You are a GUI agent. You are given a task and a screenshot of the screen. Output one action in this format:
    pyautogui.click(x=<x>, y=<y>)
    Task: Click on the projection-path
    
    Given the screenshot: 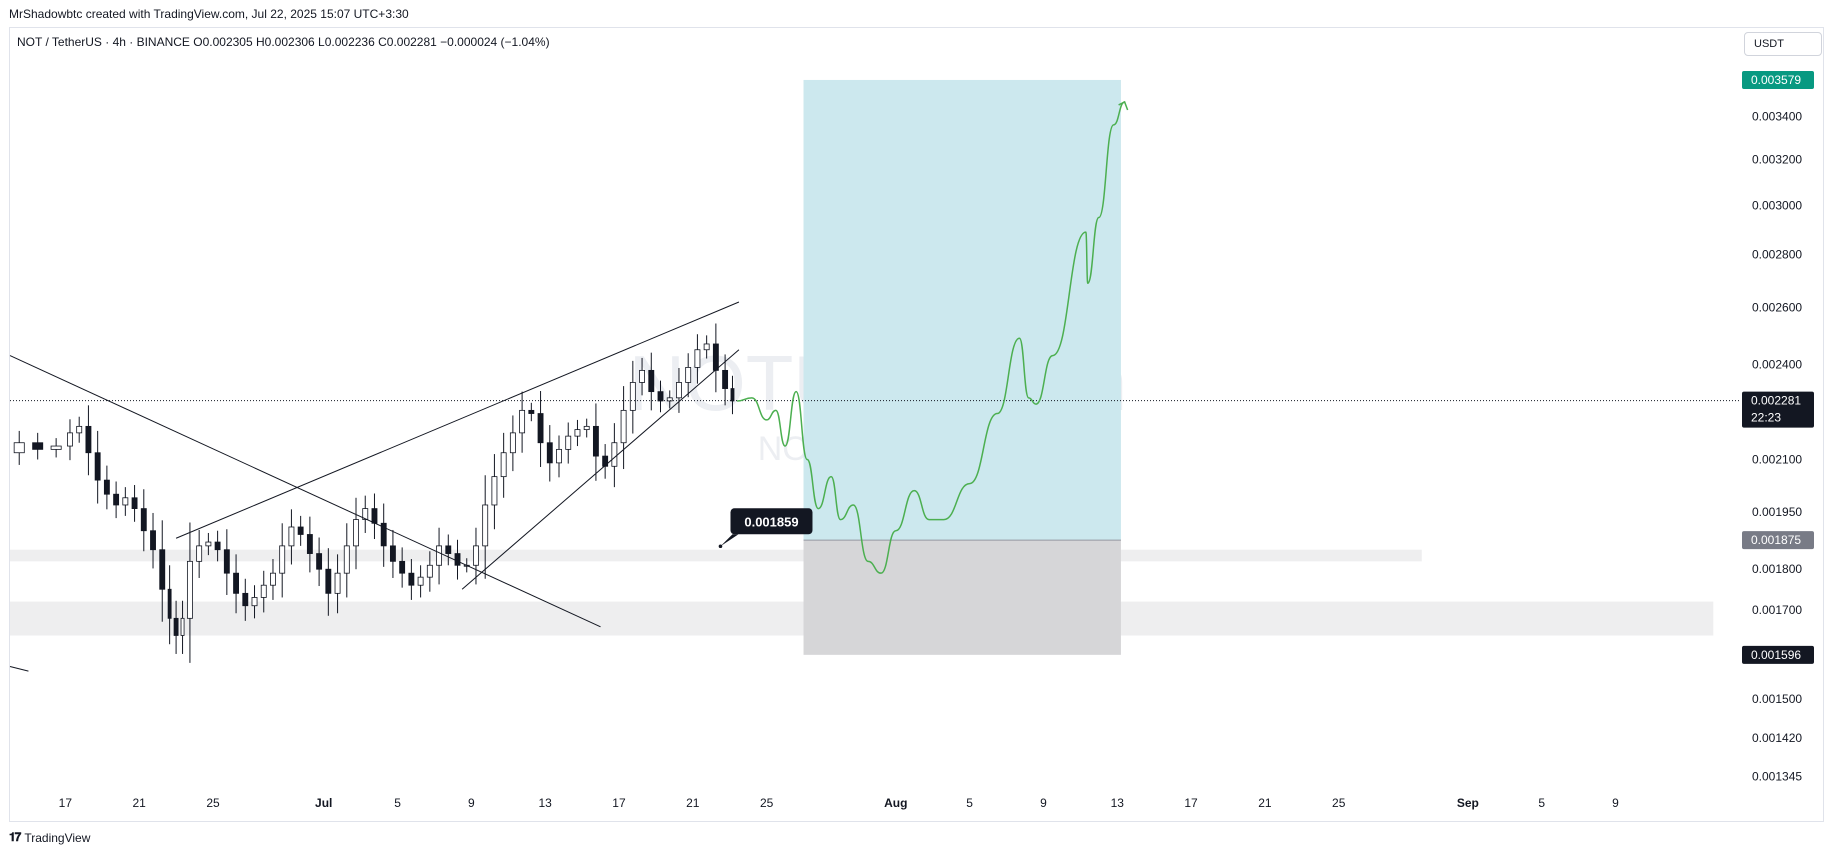 What is the action you would take?
    pyautogui.click(x=931, y=337)
    